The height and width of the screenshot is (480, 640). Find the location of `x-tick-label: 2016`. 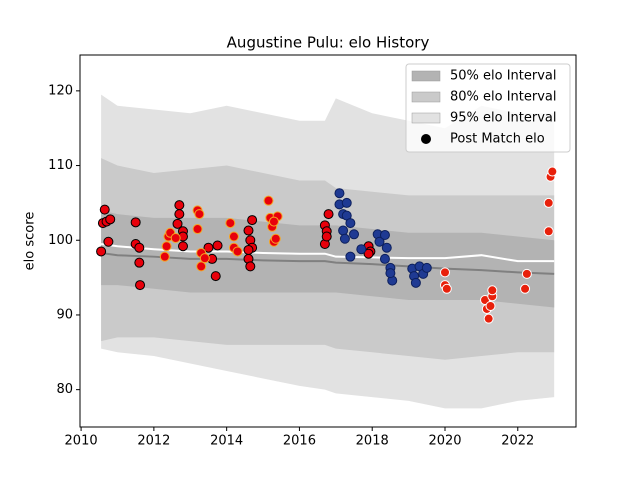

x-tick-label: 2016 is located at coordinates (299, 441).